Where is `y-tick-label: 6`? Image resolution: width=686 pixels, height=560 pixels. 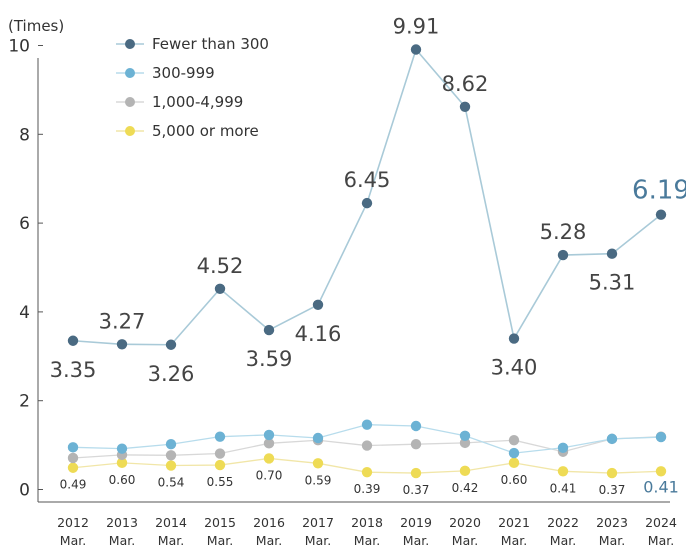 y-tick-label: 6 is located at coordinates (24, 224).